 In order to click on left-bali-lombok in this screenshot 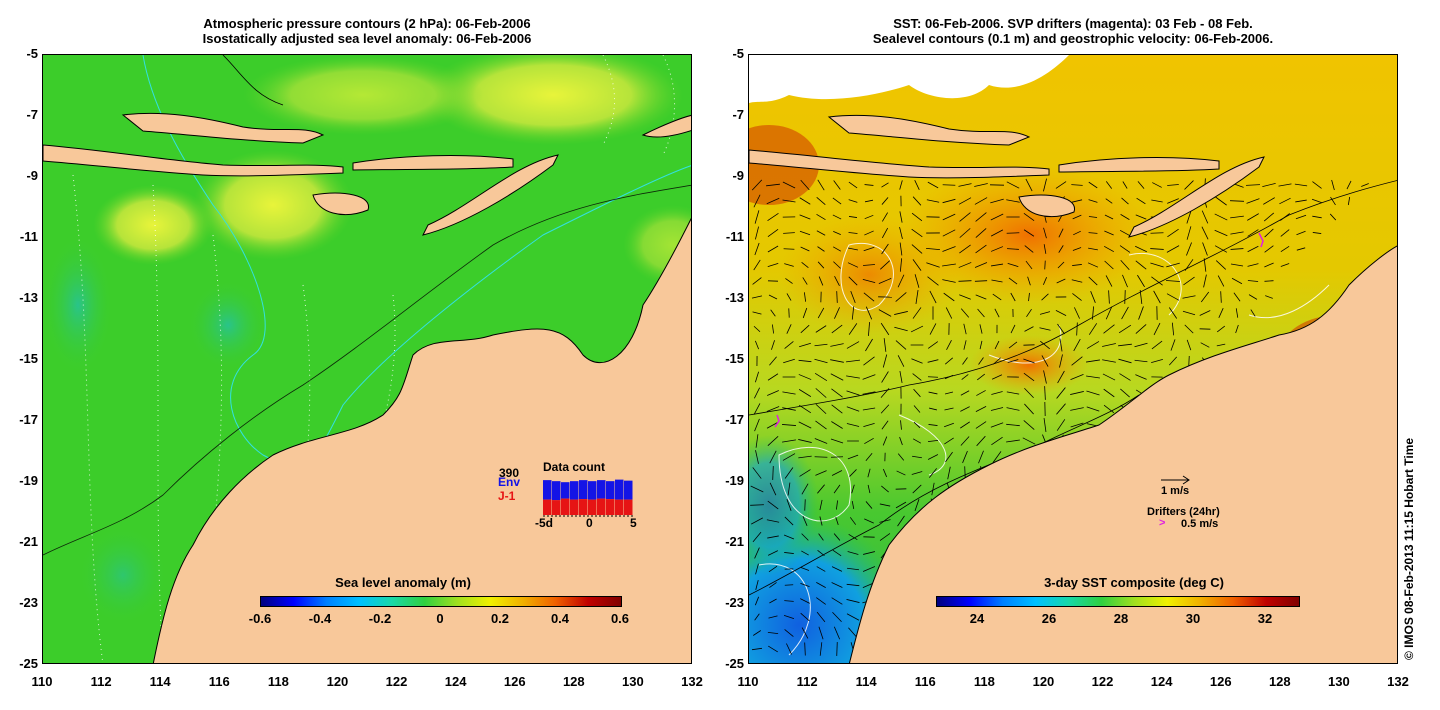, I will do `click(223, 128)`.